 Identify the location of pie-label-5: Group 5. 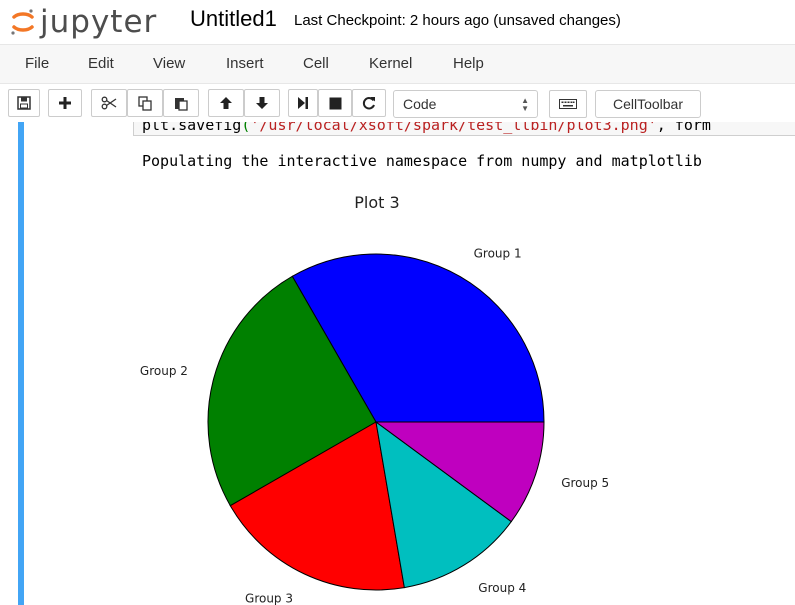
(585, 483).